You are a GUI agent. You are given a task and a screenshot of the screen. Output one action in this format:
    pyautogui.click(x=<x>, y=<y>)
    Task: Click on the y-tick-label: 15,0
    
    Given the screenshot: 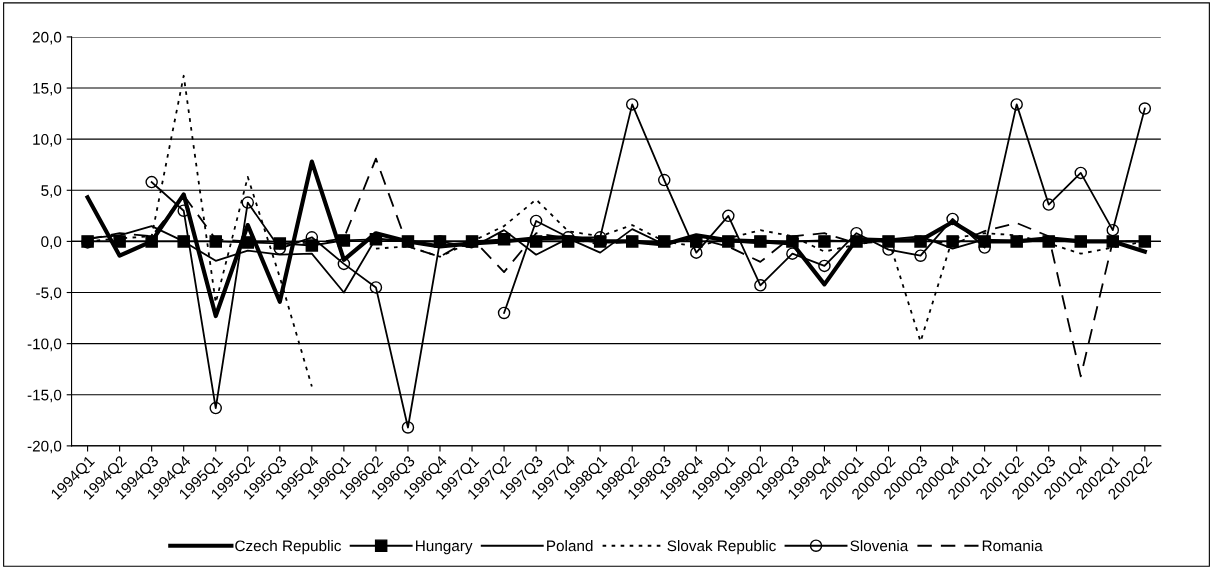 What is the action you would take?
    pyautogui.click(x=47, y=89)
    